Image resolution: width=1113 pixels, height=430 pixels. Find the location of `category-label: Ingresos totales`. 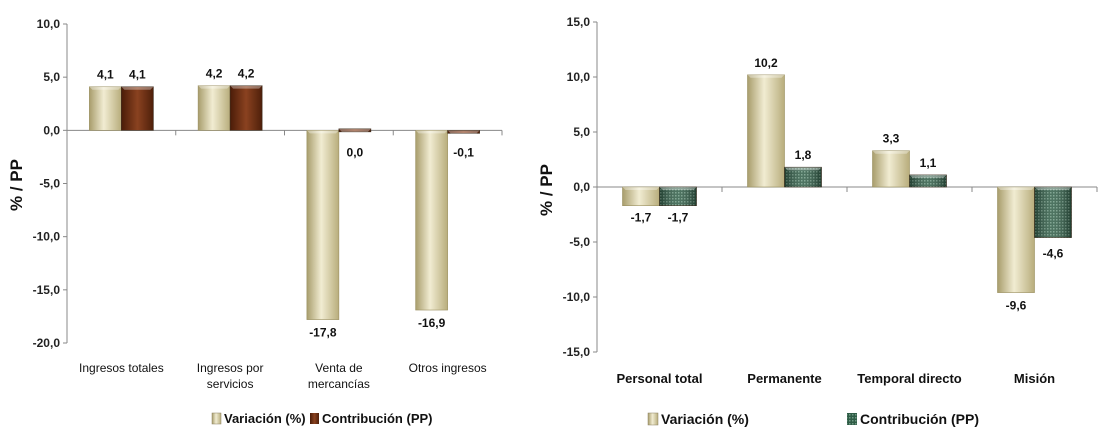

category-label: Ingresos totales is located at coordinates (121, 368).